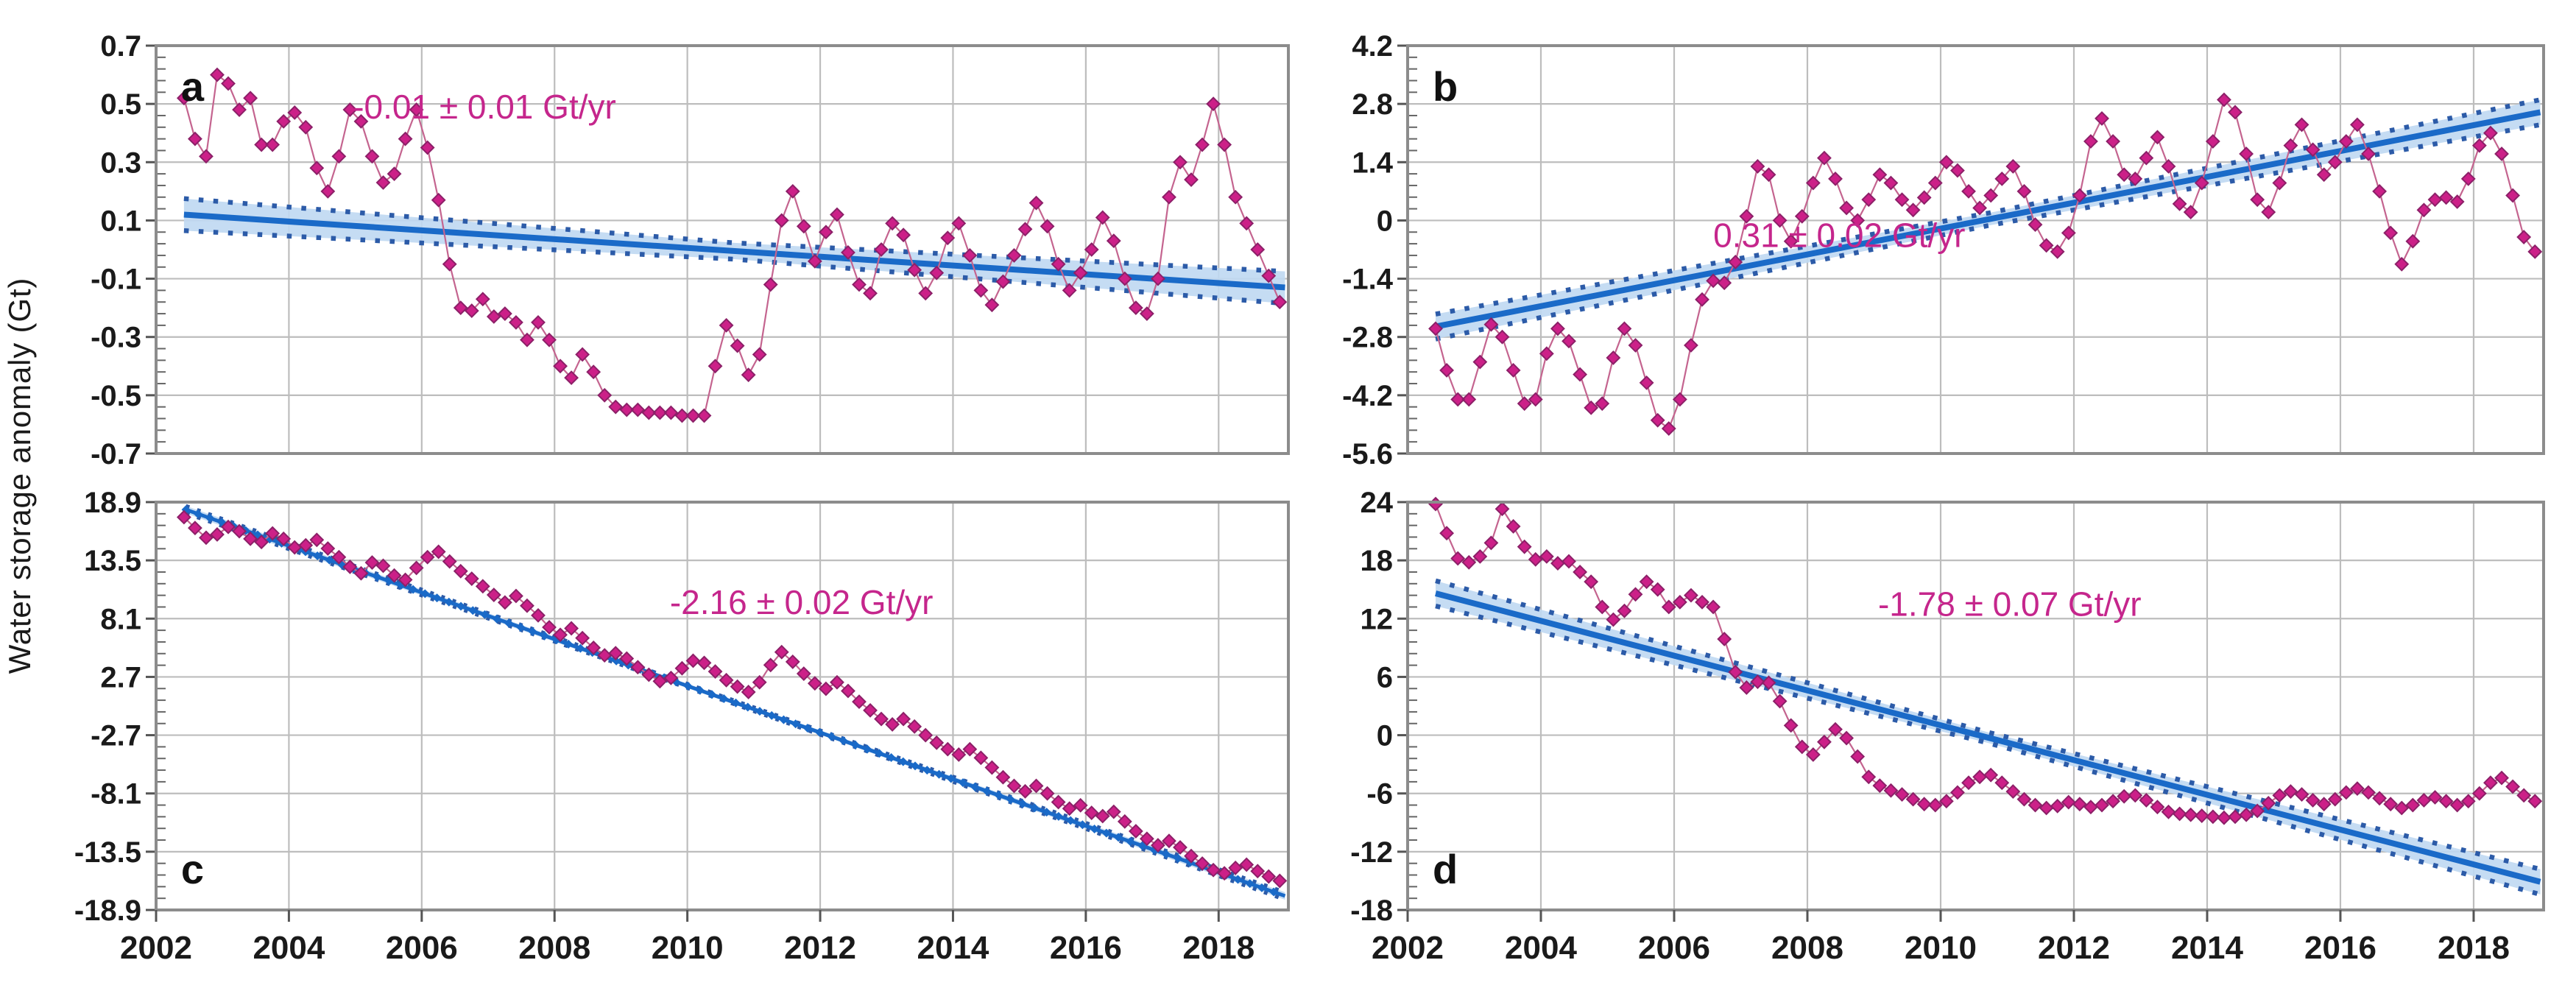 Image resolution: width=2576 pixels, height=1002 pixels. I want to click on y-tick-label: -0.7, so click(116, 454).